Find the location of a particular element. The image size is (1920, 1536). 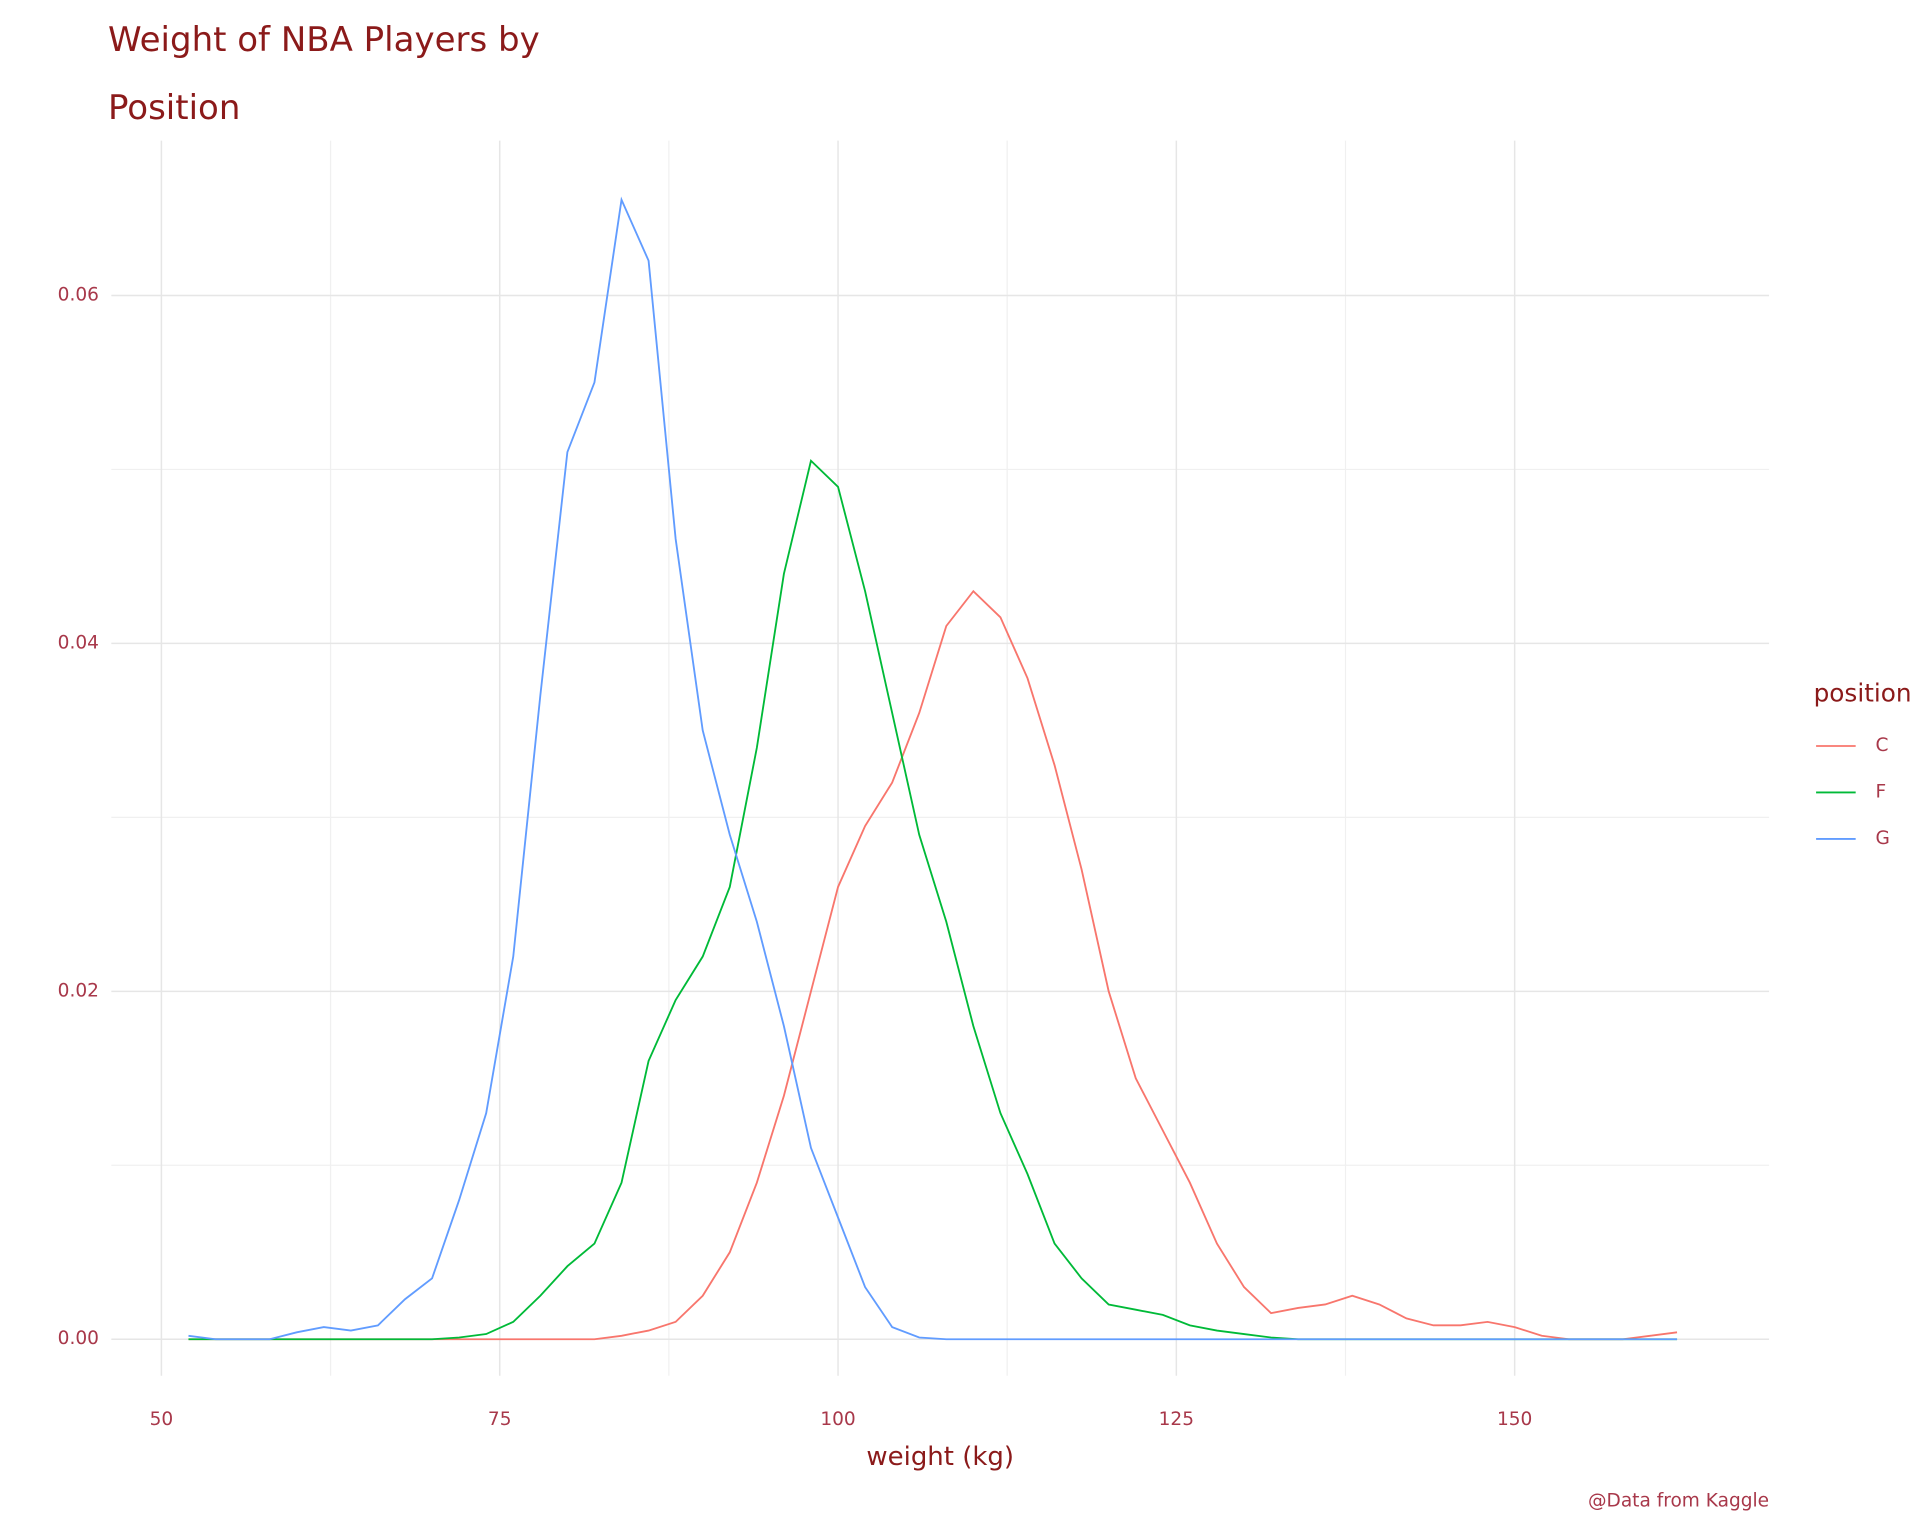

x-axis-label: weight (kg) is located at coordinates (940, 1457).